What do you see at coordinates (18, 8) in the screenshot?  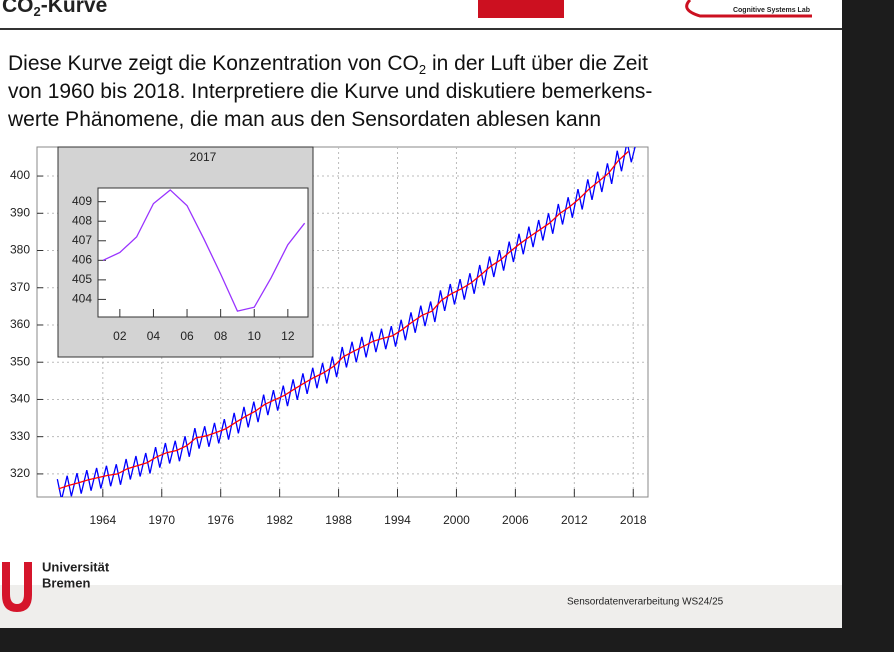 I see `title-text: CO` at bounding box center [18, 8].